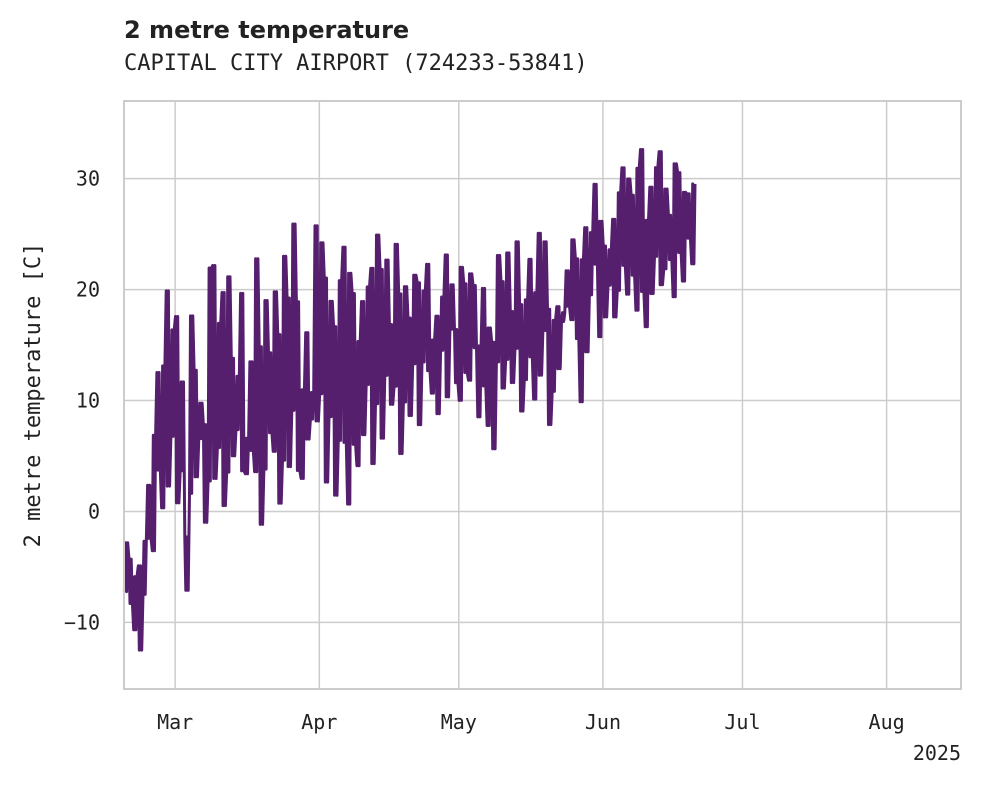 The image size is (981, 785). Describe the element at coordinates (33, 395) in the screenshot. I see `y-axis-label: 2 metre temperature [C]` at that location.